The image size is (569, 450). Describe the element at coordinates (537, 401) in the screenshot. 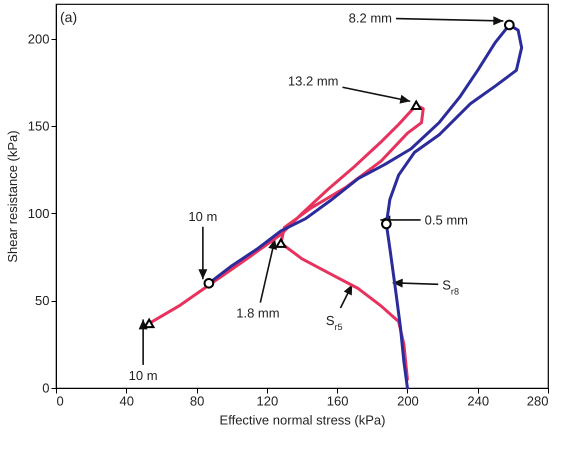

I see `x-tick-label: 280` at that location.